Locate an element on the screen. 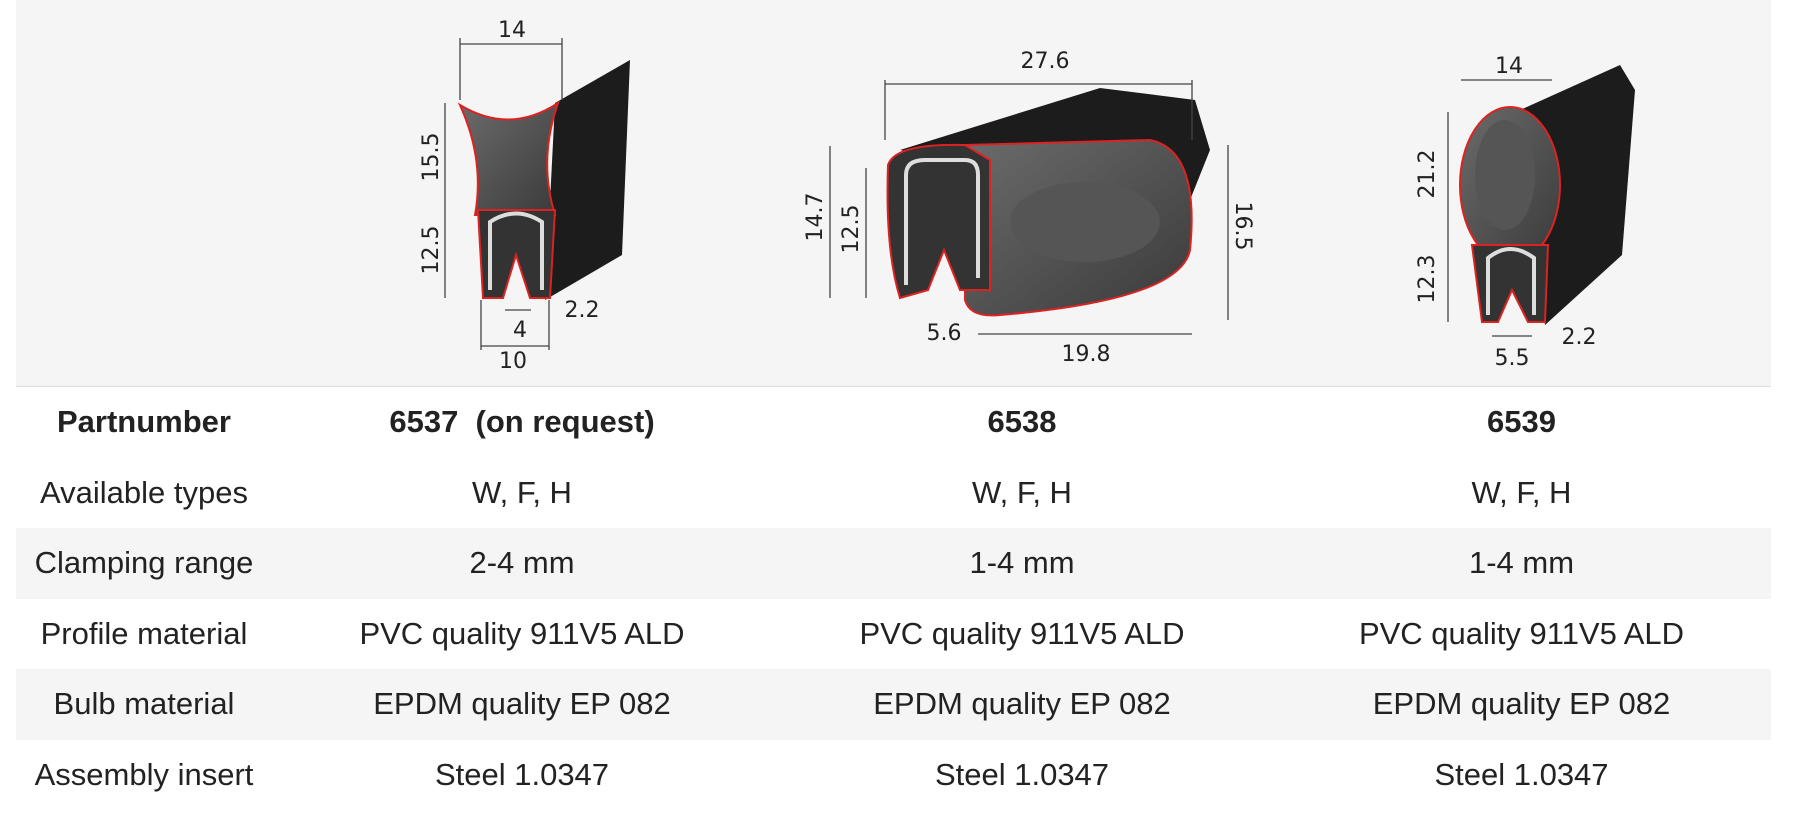  dimension-label: 19.8 is located at coordinates (1086, 354).